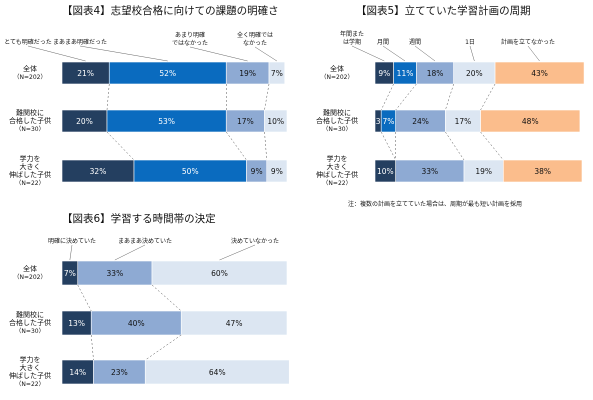 This screenshot has width=593, height=400. Describe the element at coordinates (119, 372) in the screenshot. I see `data-label: 23%` at that location.